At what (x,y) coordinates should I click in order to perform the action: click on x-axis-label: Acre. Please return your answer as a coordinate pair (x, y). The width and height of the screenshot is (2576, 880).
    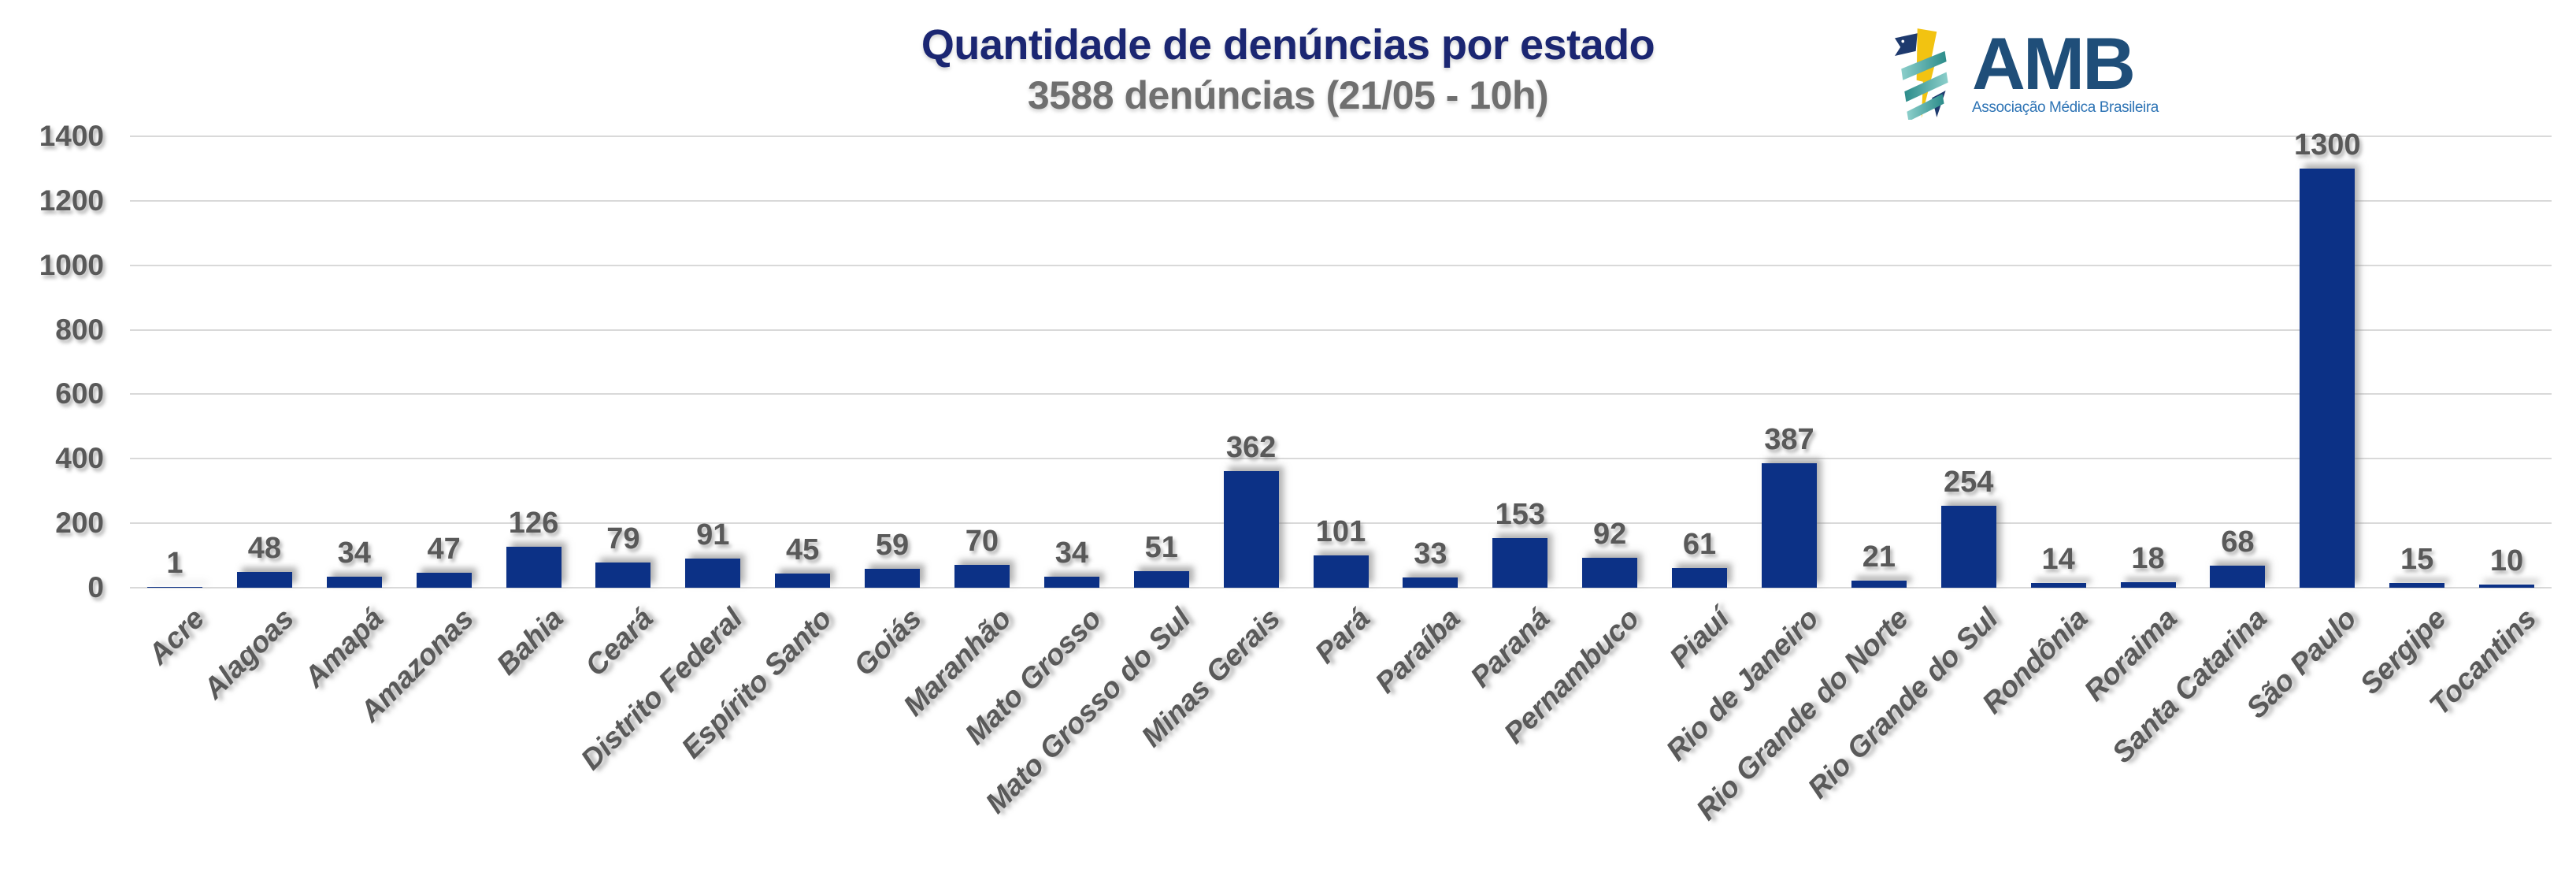
    Looking at the image, I should click on (175, 636).